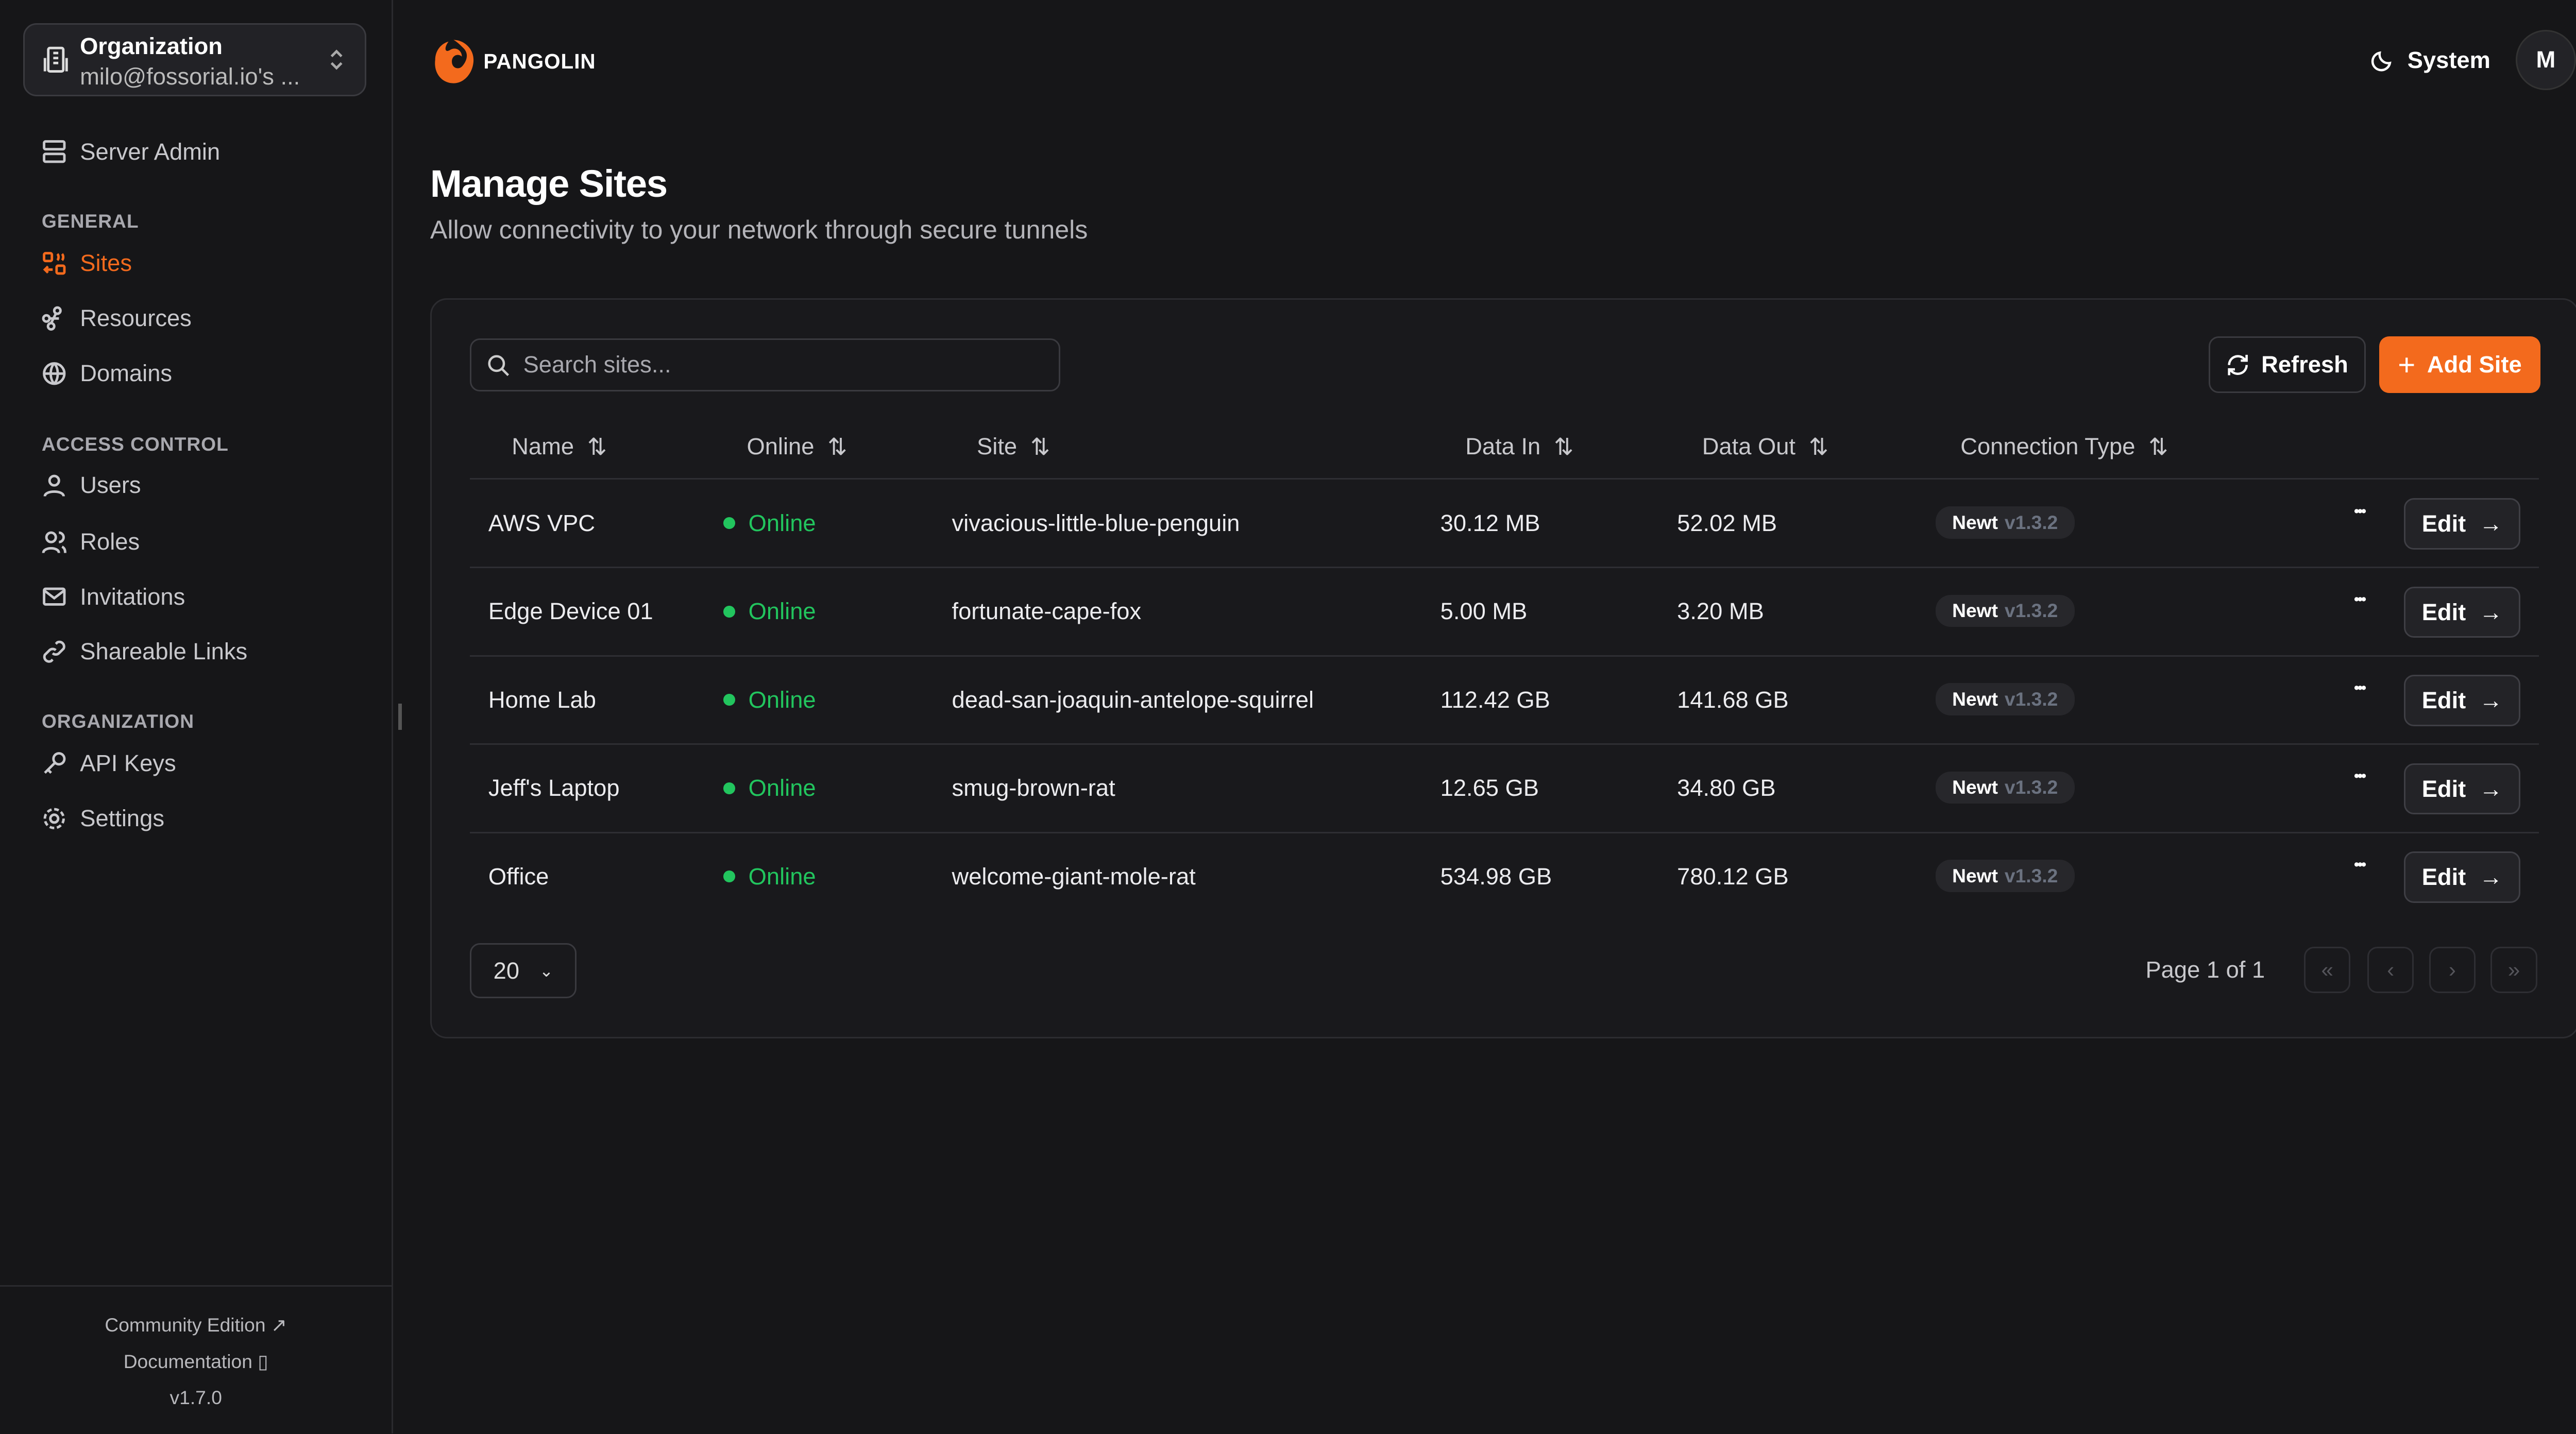  I want to click on user-icon, so click(54, 485).